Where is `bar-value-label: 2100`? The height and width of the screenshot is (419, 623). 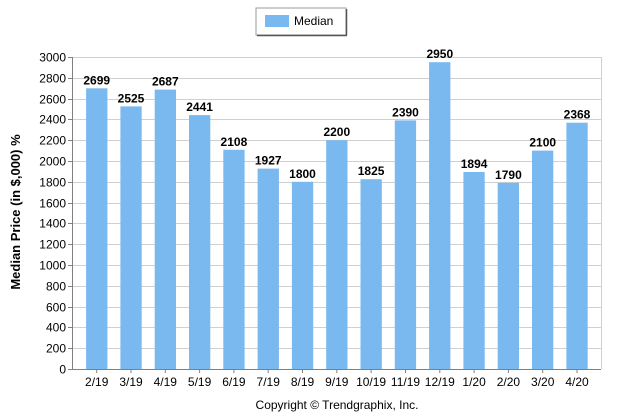 bar-value-label: 2100 is located at coordinates (542, 143).